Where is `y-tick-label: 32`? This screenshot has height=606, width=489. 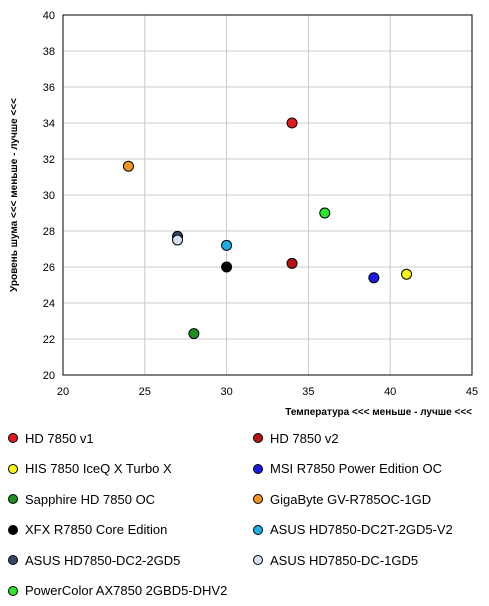 y-tick-label: 32 is located at coordinates (49, 160).